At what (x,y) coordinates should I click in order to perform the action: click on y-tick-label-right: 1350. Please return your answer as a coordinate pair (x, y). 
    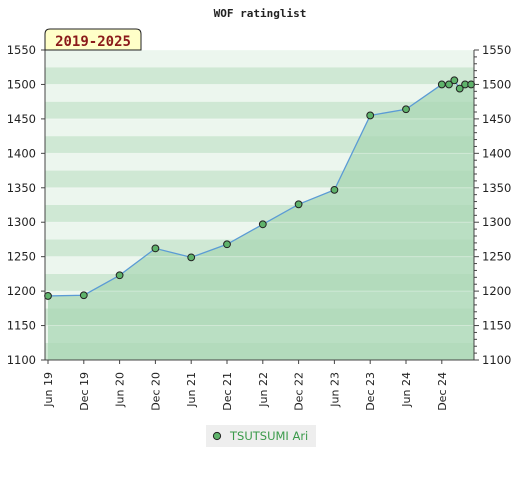
    Looking at the image, I should click on (496, 188).